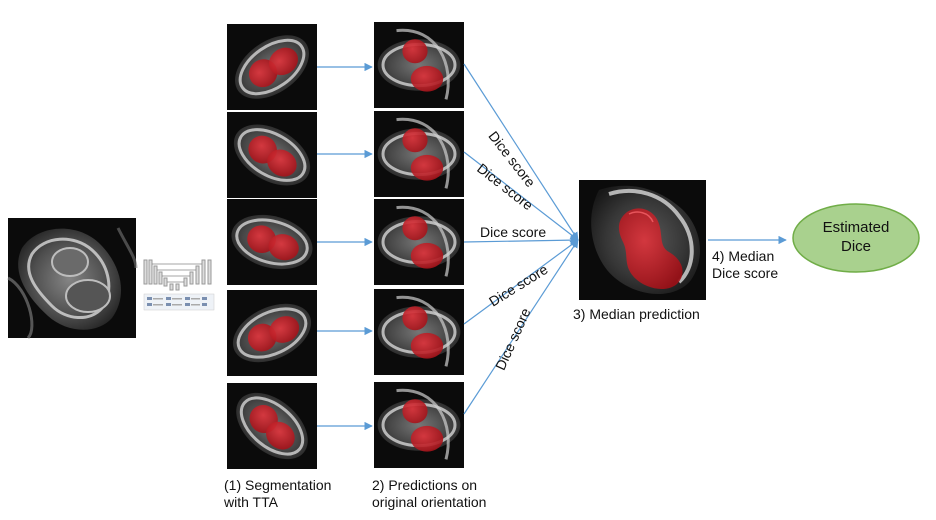 The width and height of the screenshot is (936, 520). I want to click on step2-label-line1: 2) Predictions on, so click(425, 485).